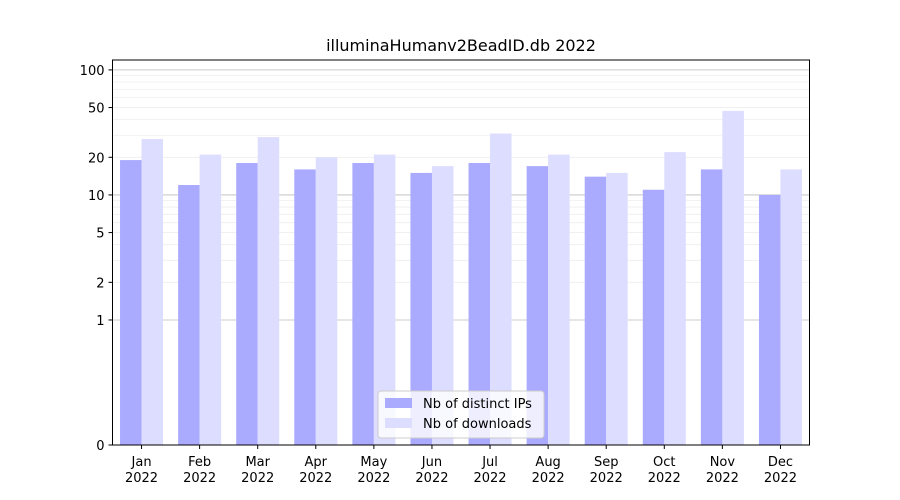 The image size is (900, 500). What do you see at coordinates (96, 259) in the screenshot?
I see `y-axis: 0 1 2 5 10 20 50 100` at bounding box center [96, 259].